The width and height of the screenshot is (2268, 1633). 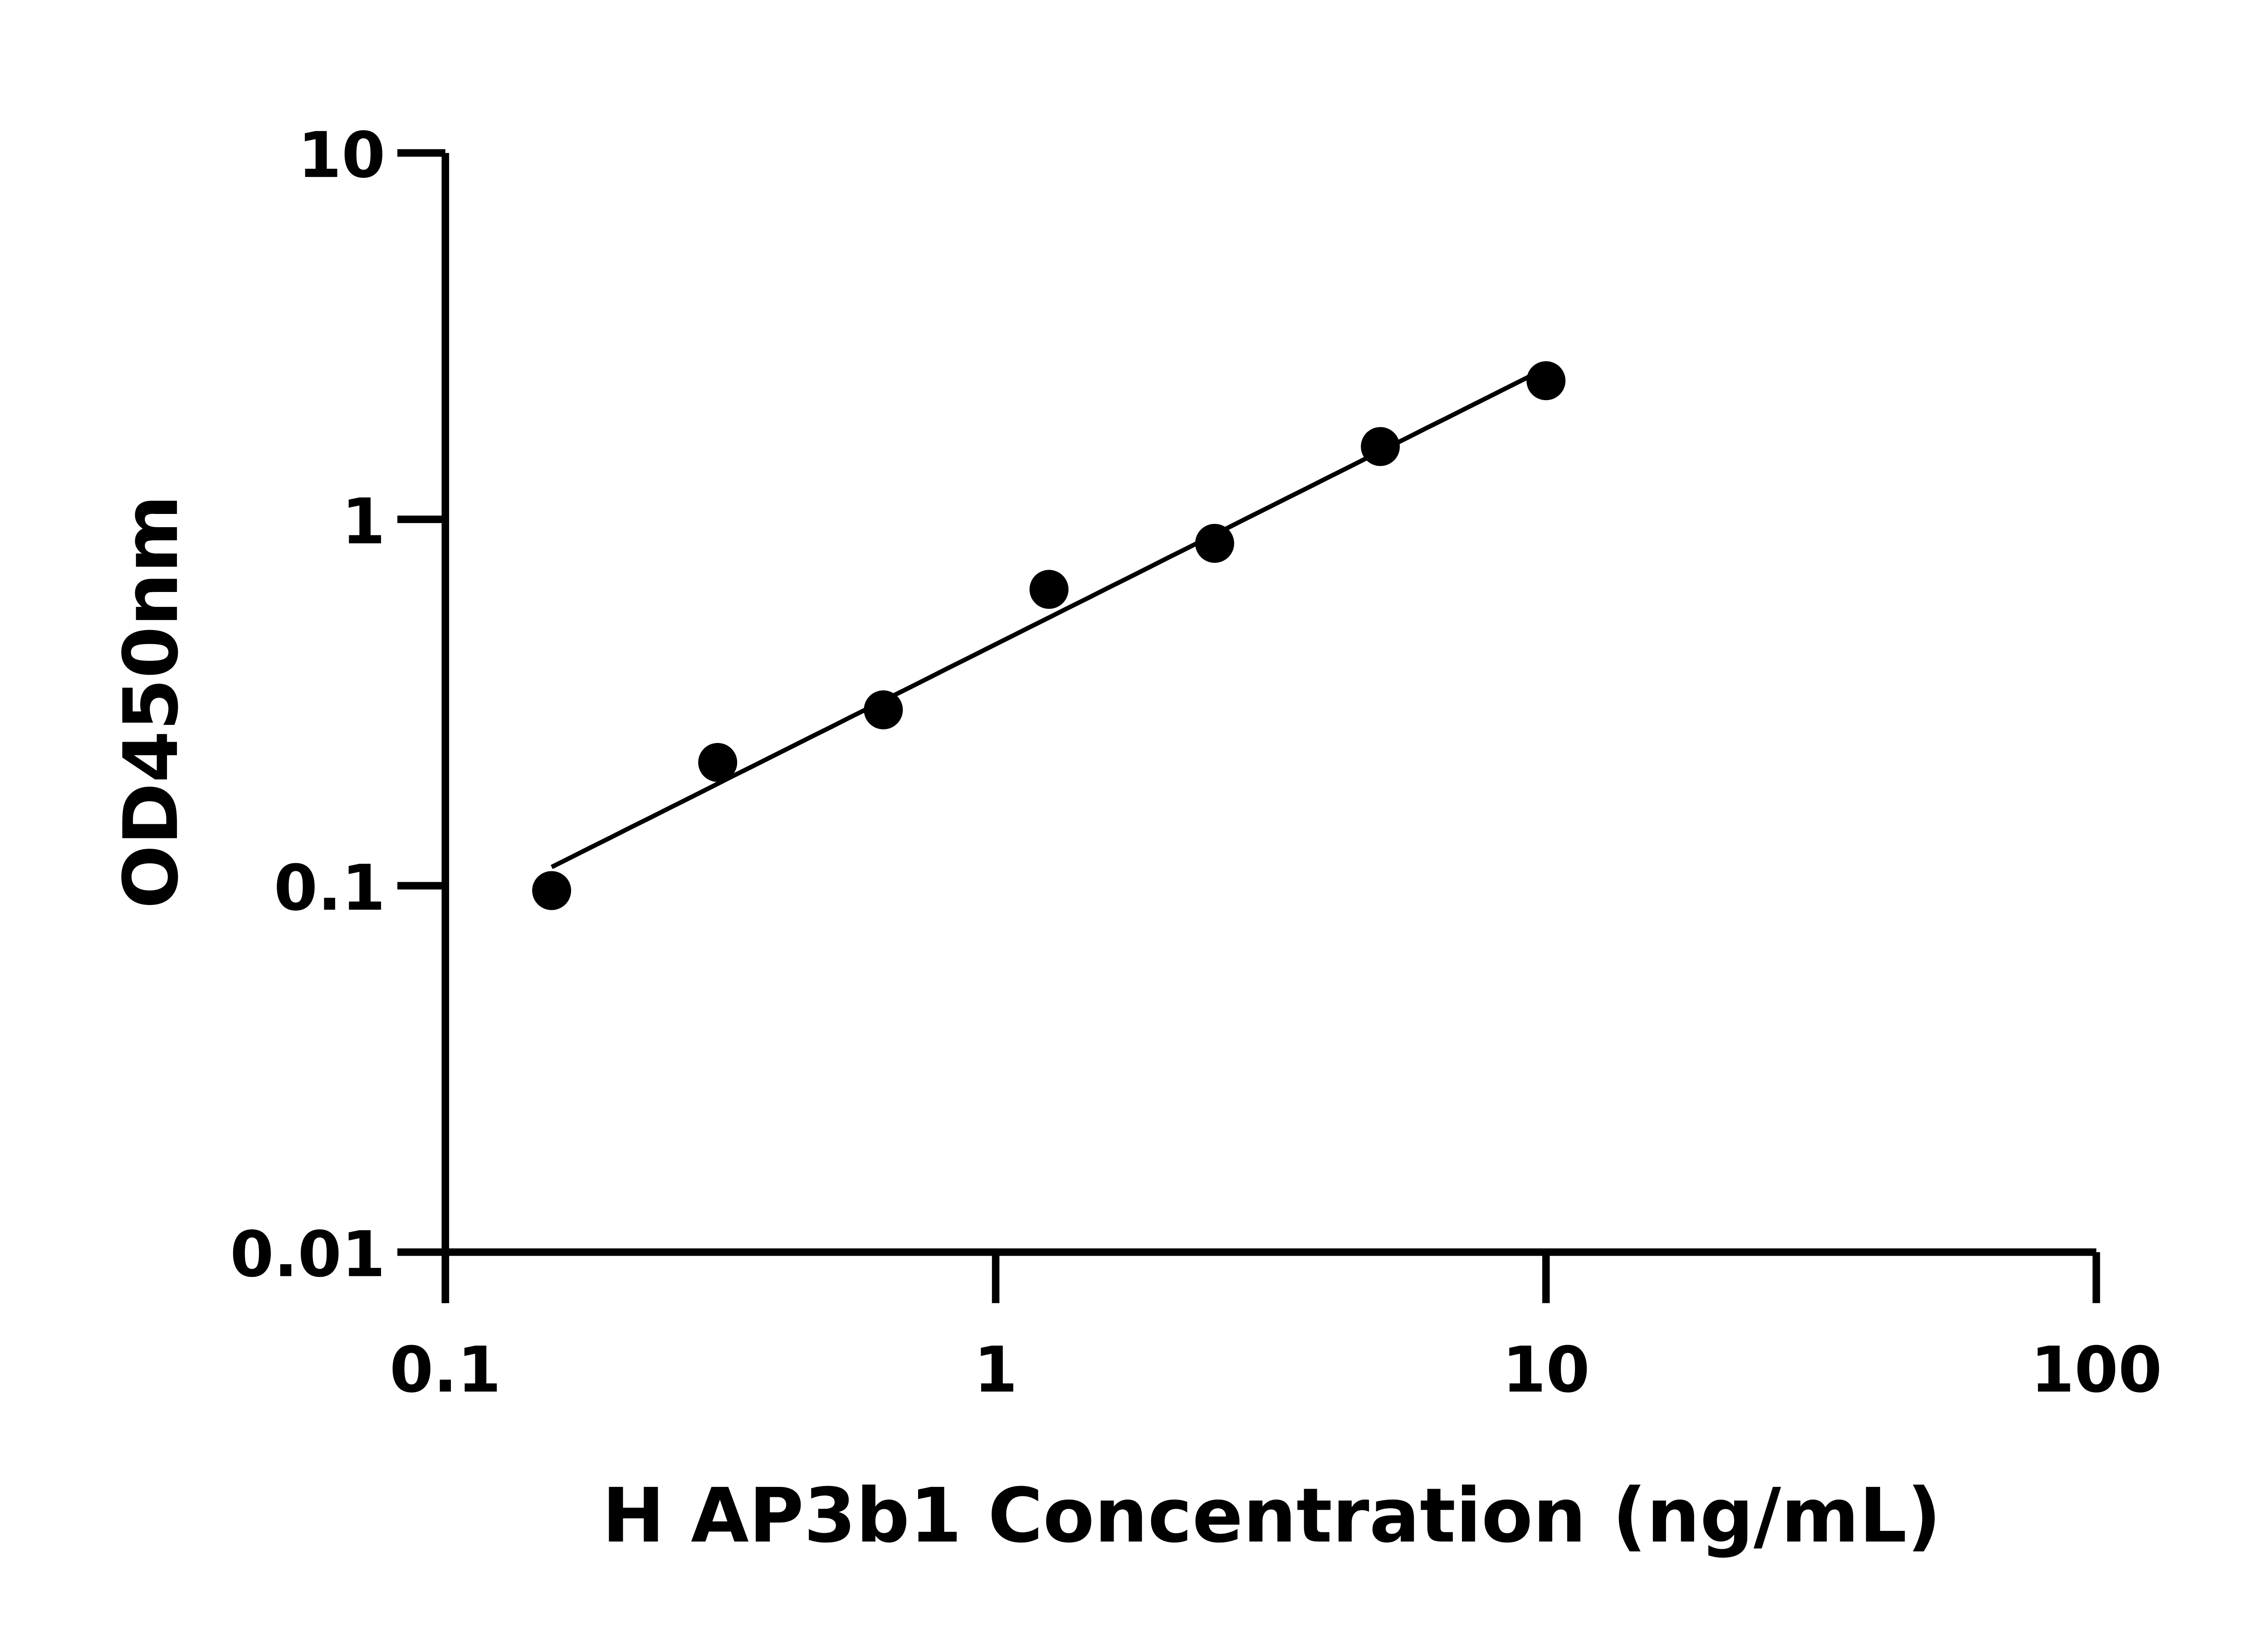 I want to click on x-tick-label: 0.1, so click(x=446, y=1370).